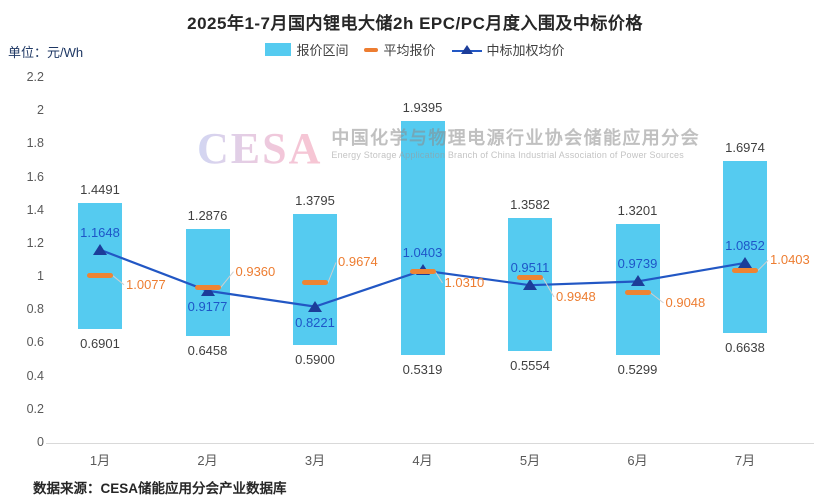  Describe the element at coordinates (315, 201) in the screenshot. I see `bar-max-label: 1.3795` at that location.